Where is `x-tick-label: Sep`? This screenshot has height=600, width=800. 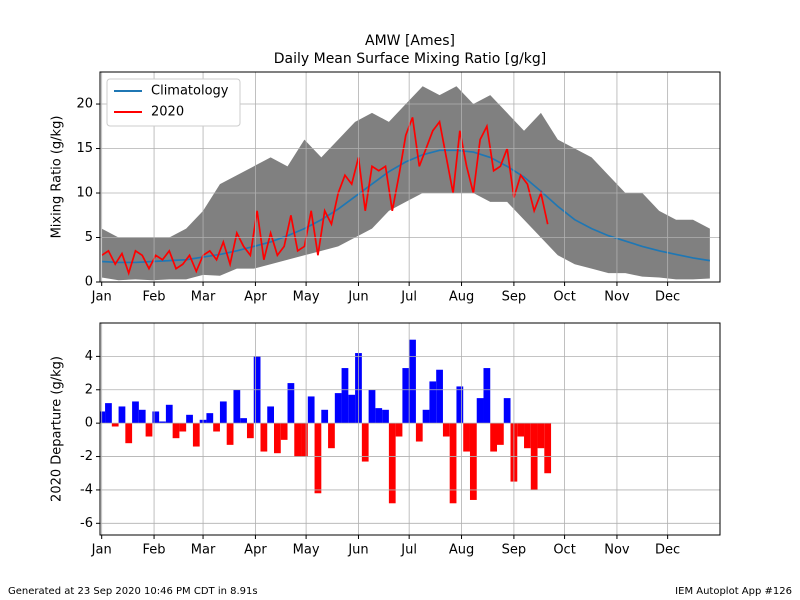 x-tick-label: Sep is located at coordinates (514, 550).